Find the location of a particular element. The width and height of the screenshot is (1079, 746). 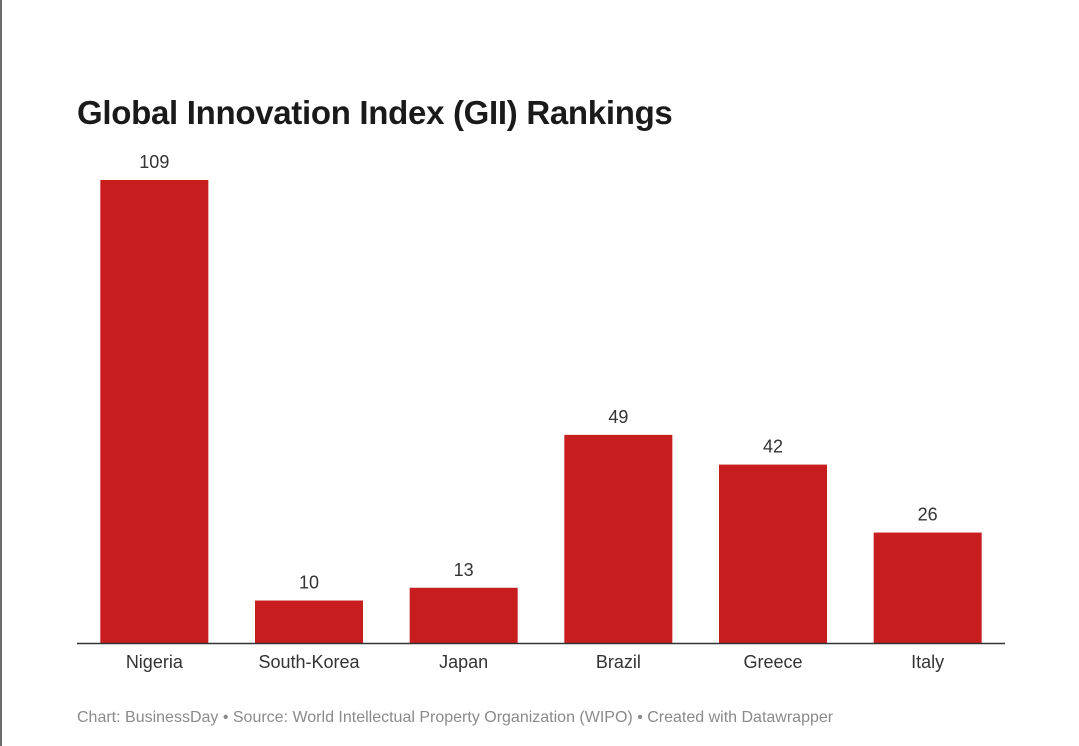

data-label: 42 is located at coordinates (773, 447).